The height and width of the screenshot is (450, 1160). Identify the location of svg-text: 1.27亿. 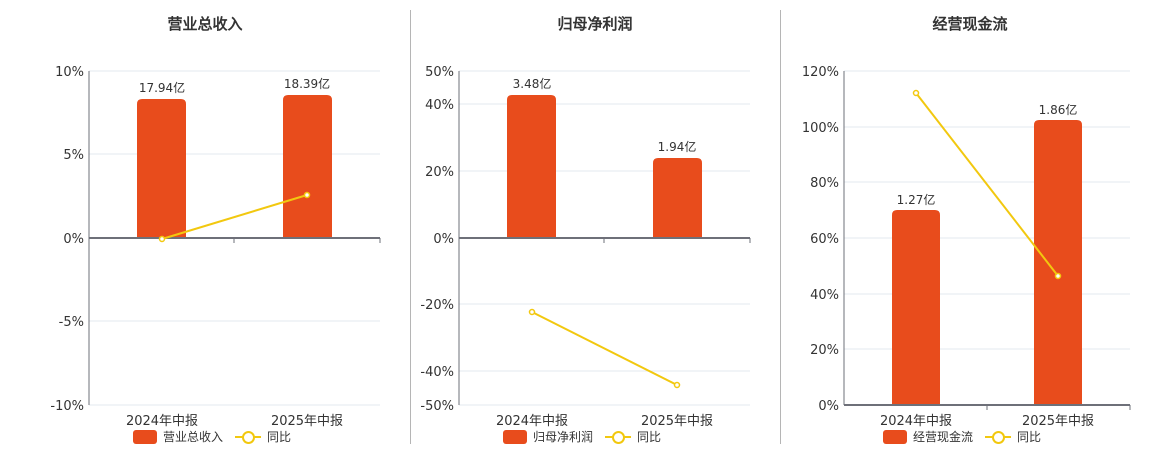
(916, 199).